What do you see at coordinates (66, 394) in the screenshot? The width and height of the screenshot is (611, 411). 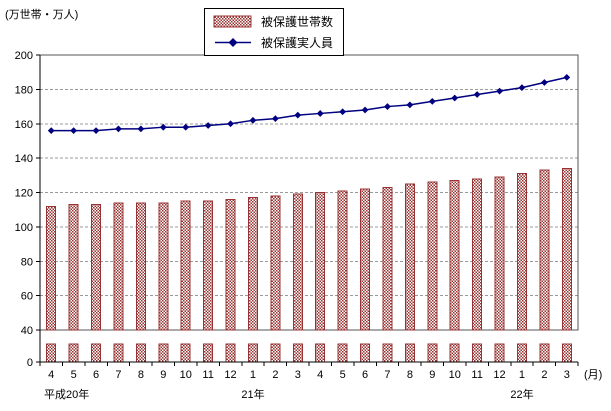 I see `era-label: 平成20年` at bounding box center [66, 394].